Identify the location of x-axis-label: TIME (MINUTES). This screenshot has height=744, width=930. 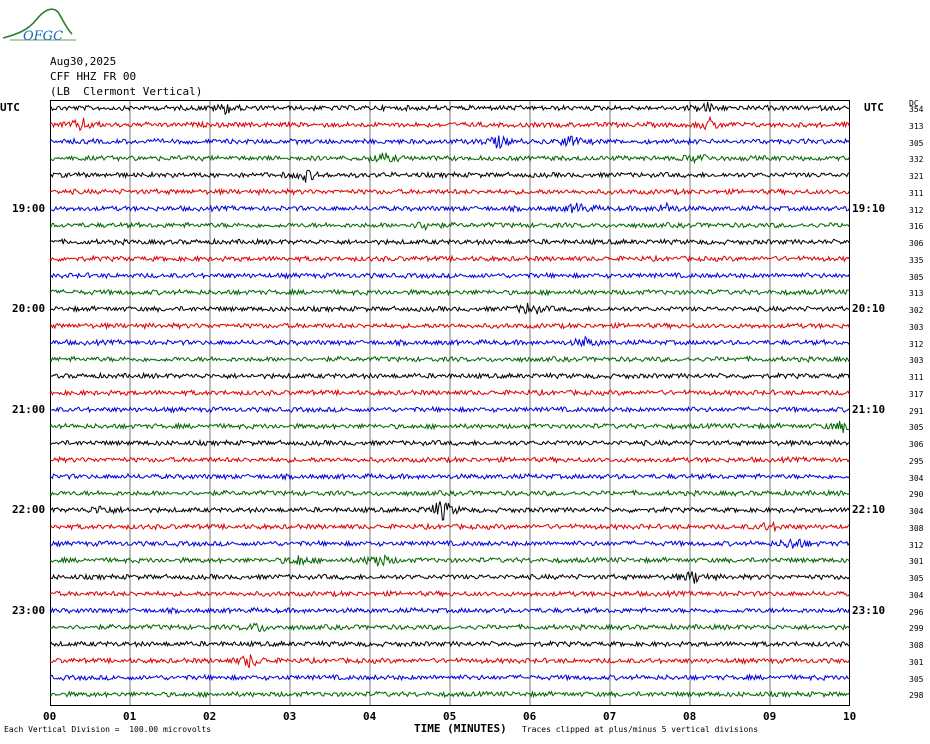
(460, 728).